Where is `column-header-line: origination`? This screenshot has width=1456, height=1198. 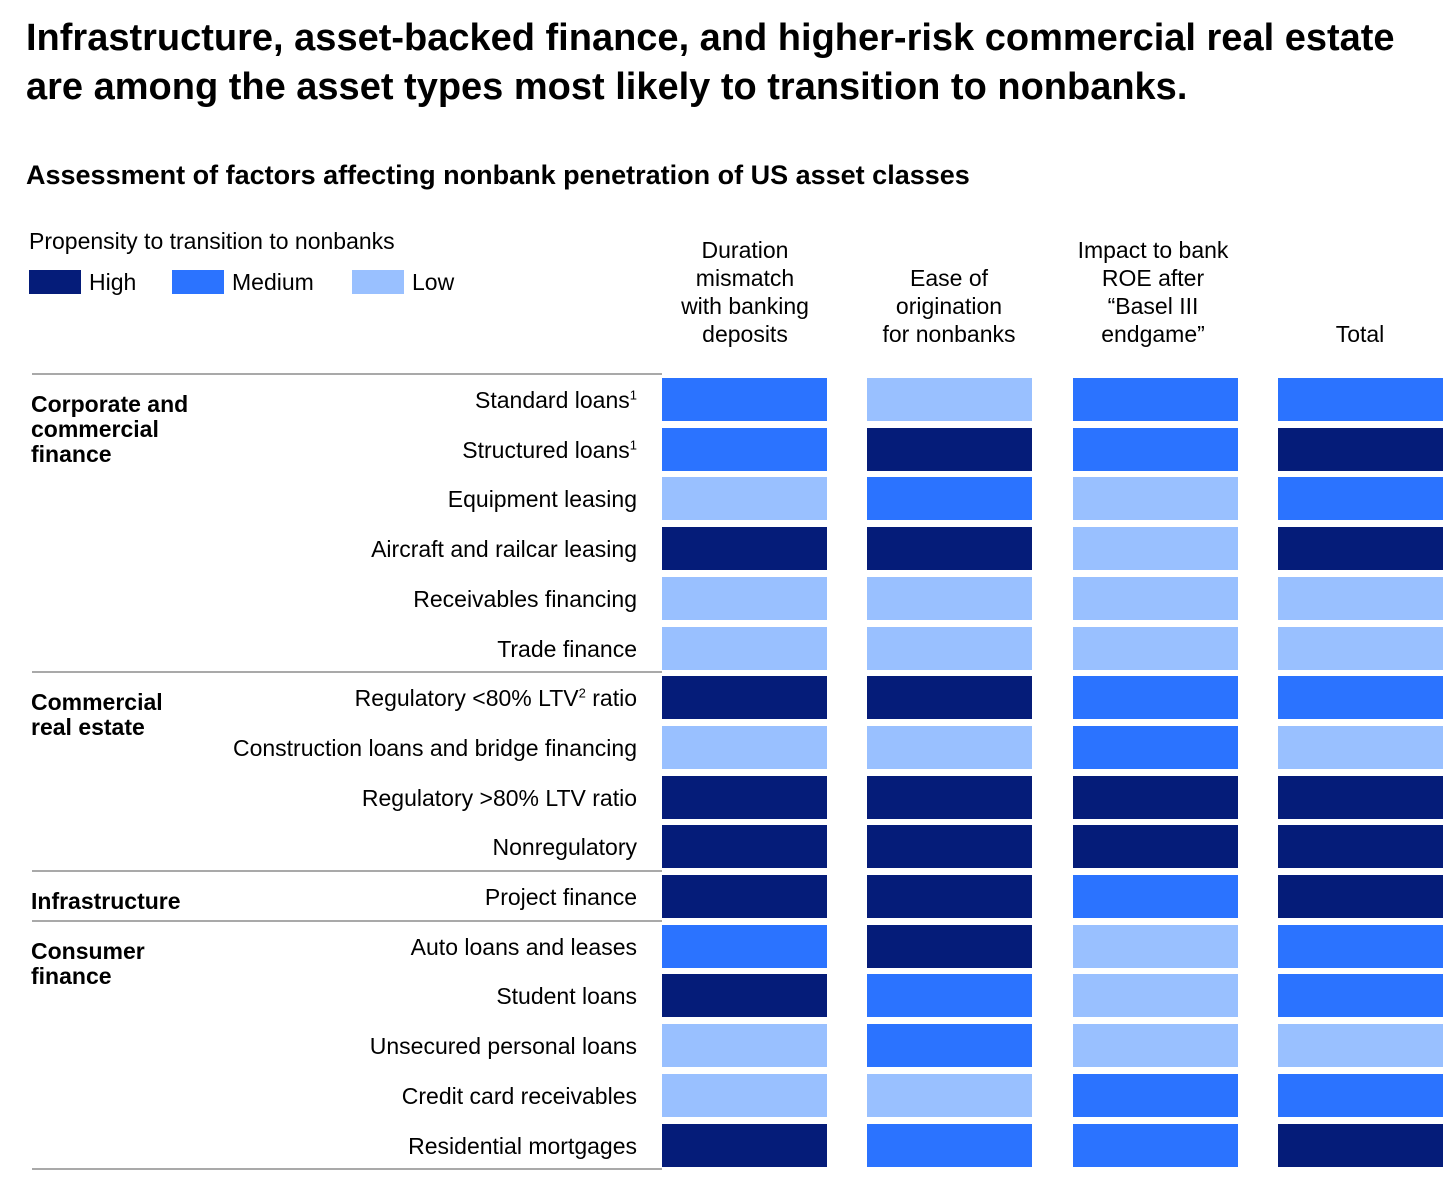
column-header-line: origination is located at coordinates (949, 306).